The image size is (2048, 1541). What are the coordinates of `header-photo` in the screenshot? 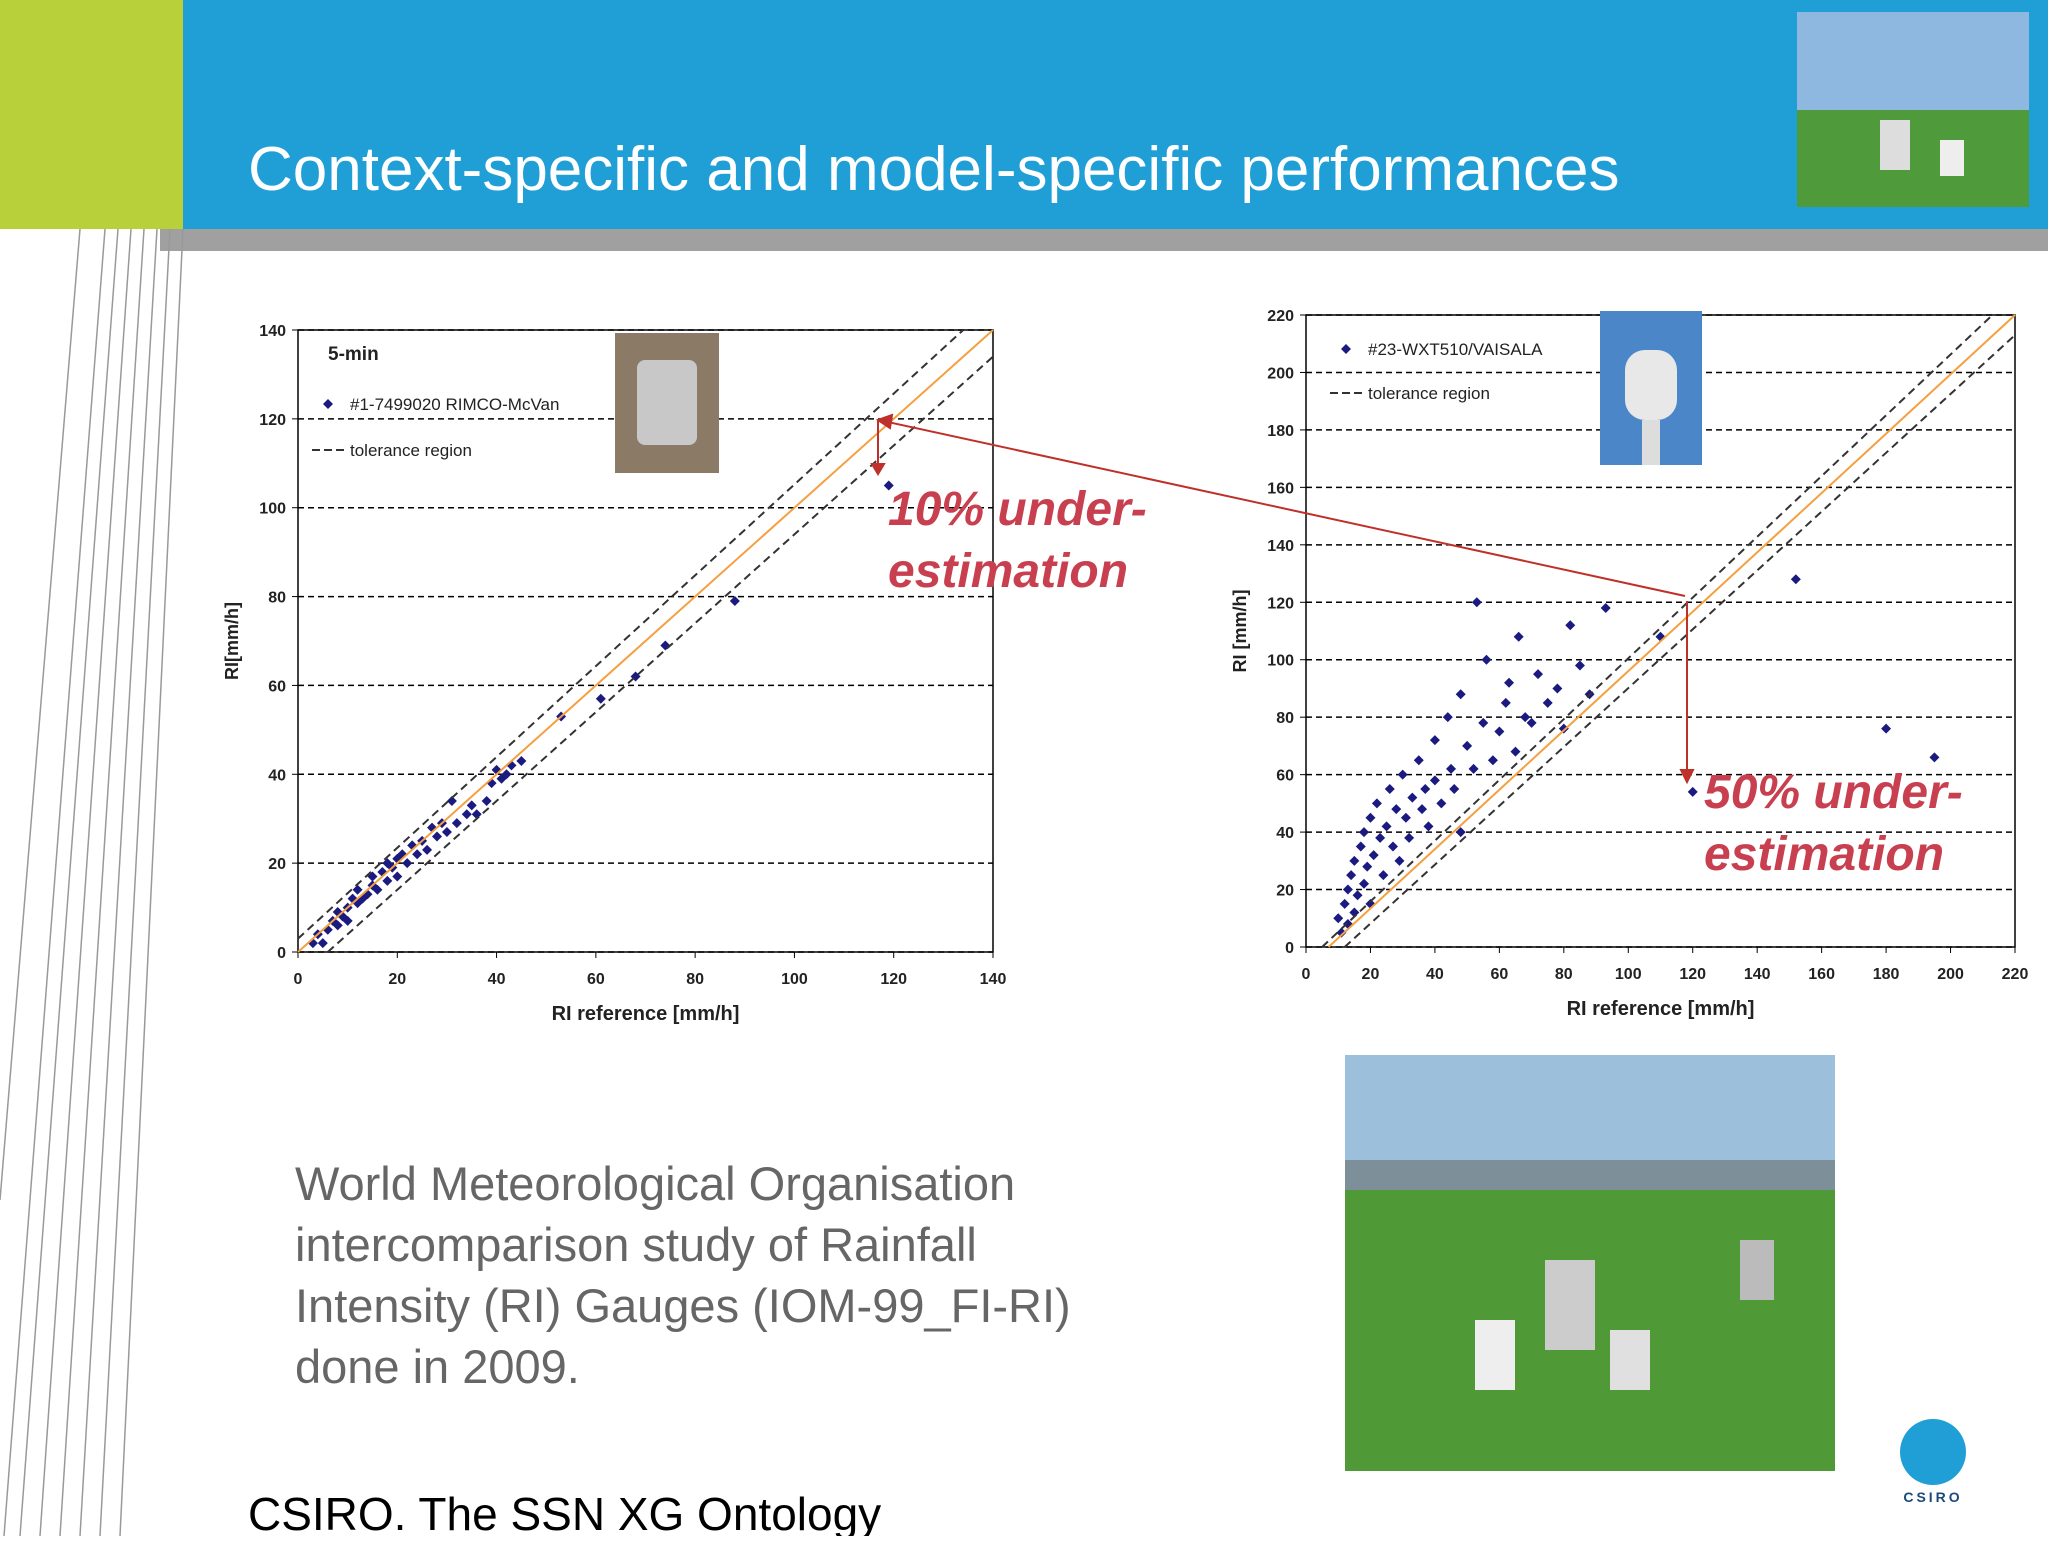 It's located at (1913, 109).